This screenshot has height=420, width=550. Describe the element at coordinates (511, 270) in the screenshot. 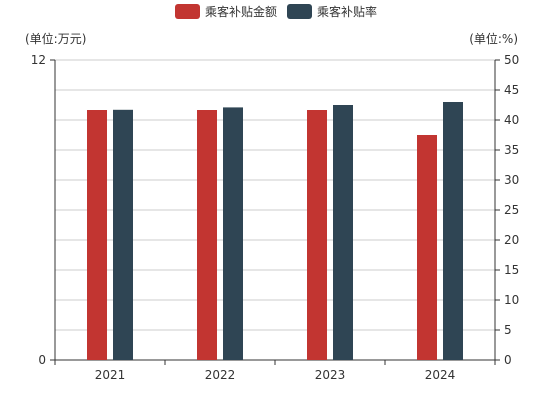

I see `right-axis-tick-label: 15` at that location.